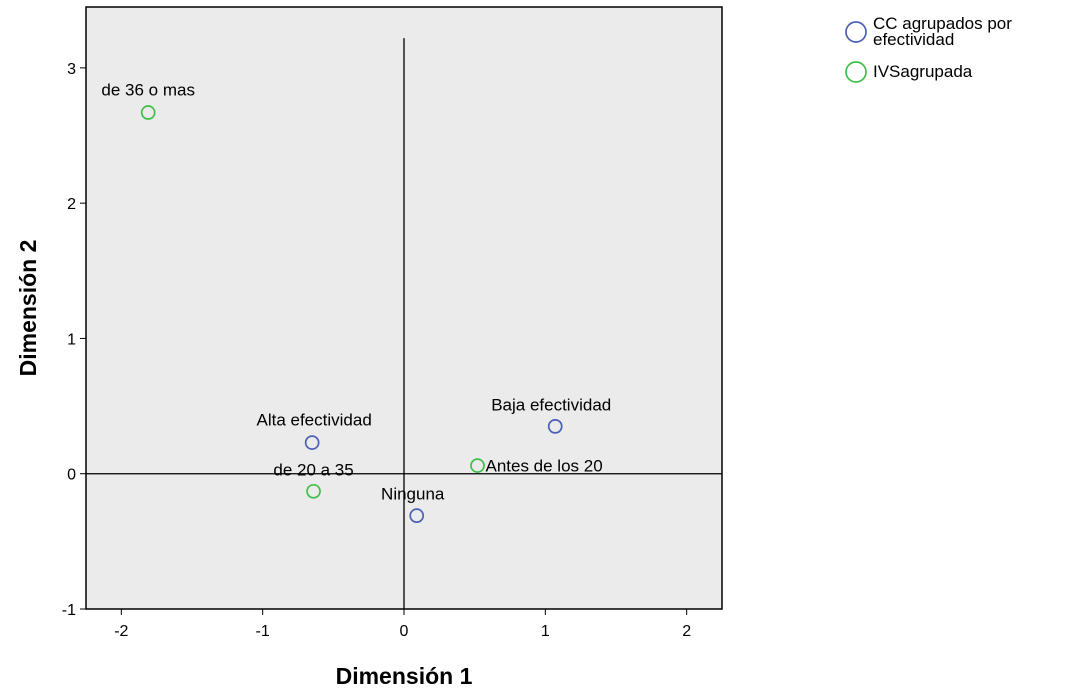  Describe the element at coordinates (71, 69) in the screenshot. I see `y-tick-label: 3` at that location.